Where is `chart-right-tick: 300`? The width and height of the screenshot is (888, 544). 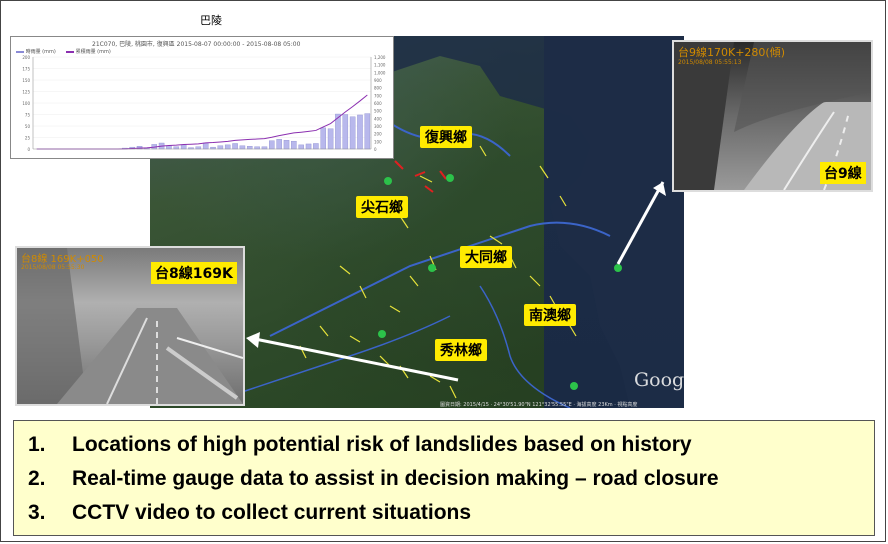
chart-right-tick: 300 is located at coordinates (378, 126).